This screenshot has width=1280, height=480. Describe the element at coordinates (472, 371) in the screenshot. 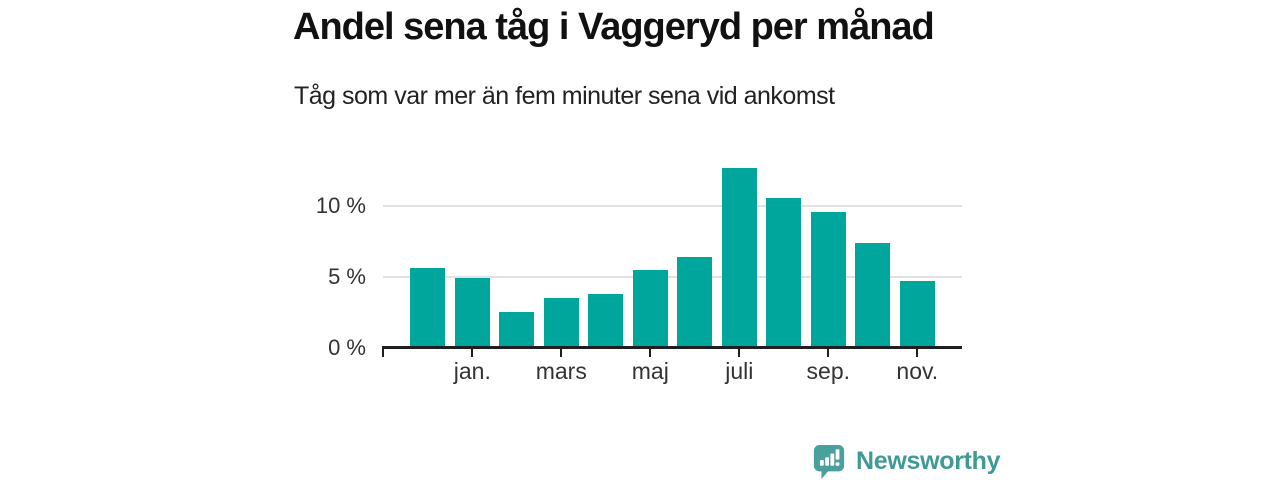

I see `x-axis-label: jan.` at that location.